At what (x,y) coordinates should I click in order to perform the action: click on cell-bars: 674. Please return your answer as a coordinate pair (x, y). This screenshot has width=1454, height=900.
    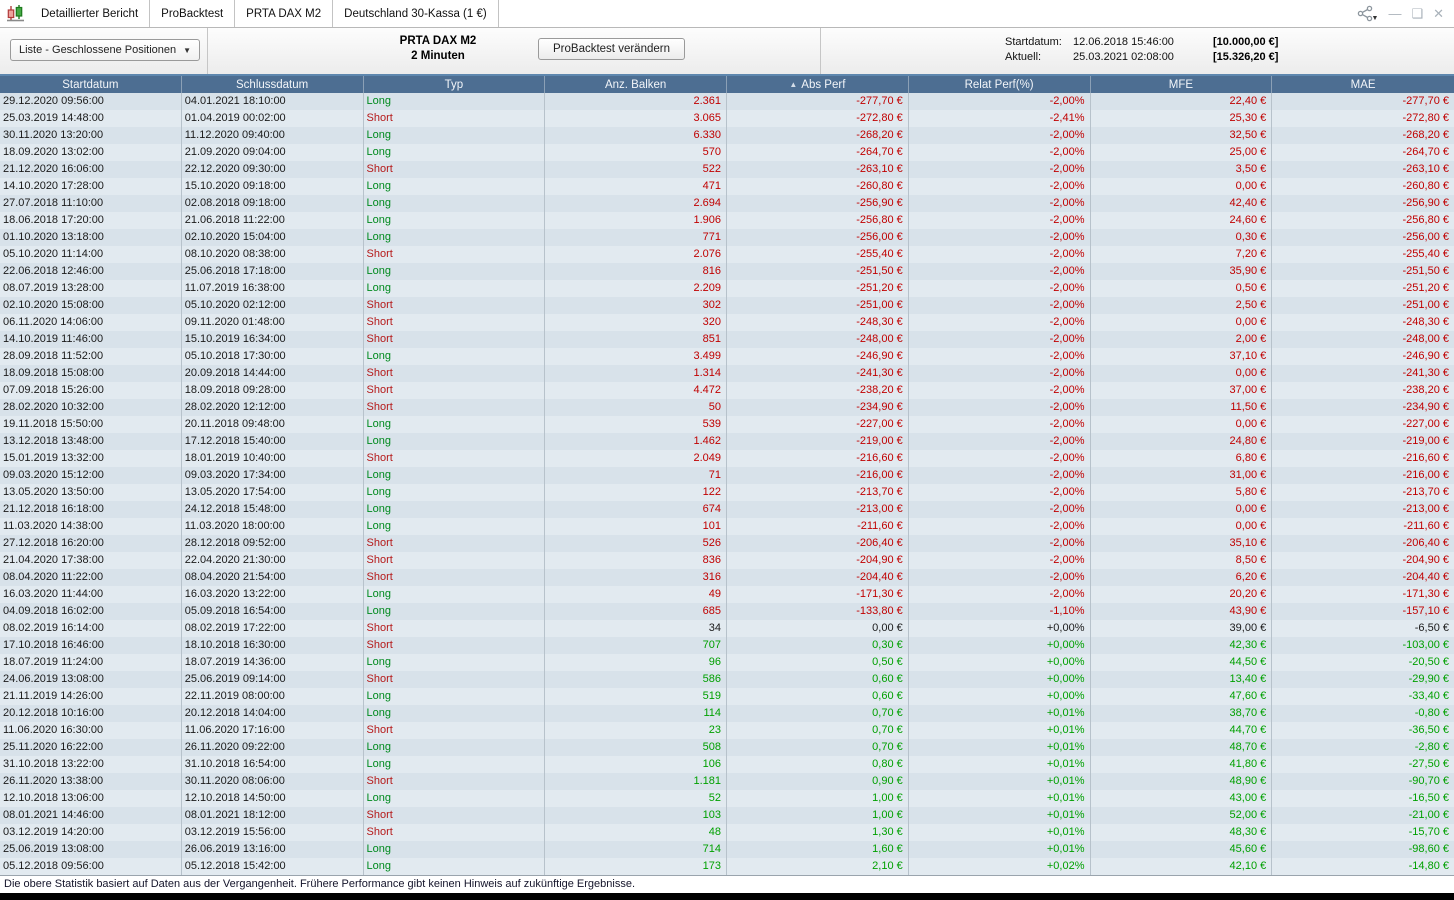
    Looking at the image, I should click on (636, 509).